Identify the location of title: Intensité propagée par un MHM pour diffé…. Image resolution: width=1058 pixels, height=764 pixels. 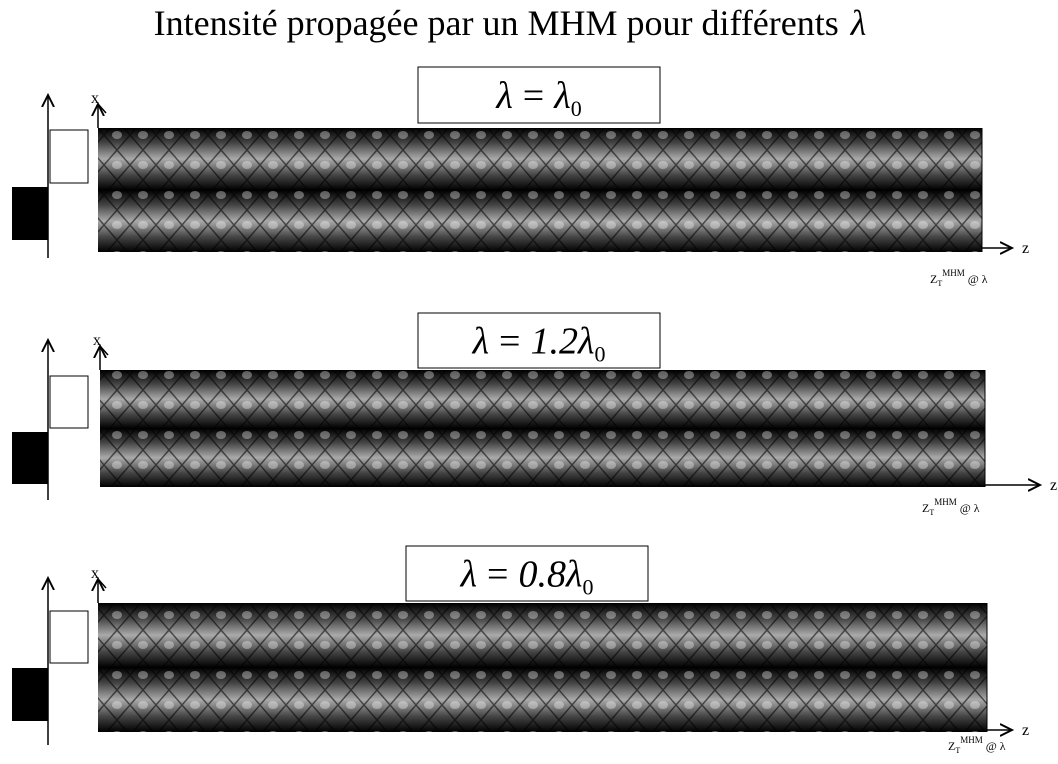
(510, 23).